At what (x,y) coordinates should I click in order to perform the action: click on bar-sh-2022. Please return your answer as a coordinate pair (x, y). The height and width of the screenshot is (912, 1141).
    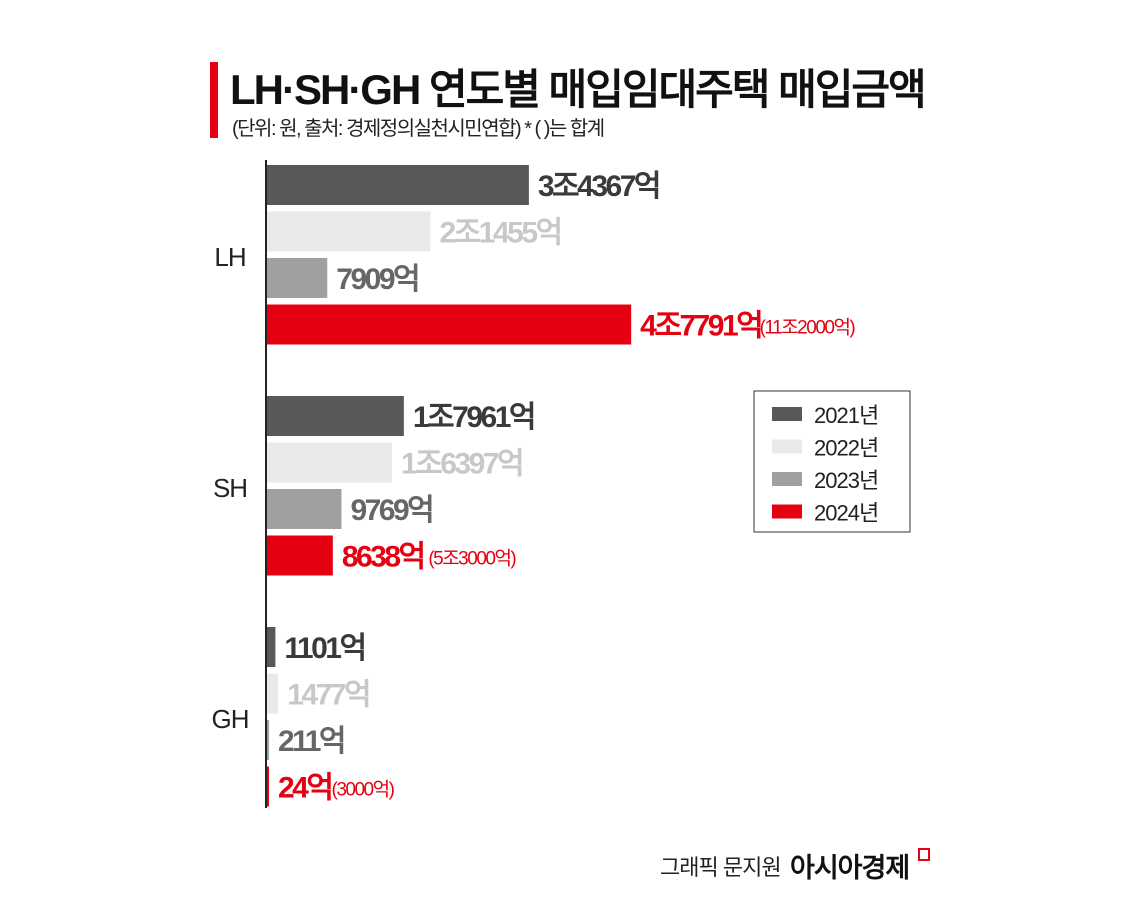
    Looking at the image, I should click on (329, 462).